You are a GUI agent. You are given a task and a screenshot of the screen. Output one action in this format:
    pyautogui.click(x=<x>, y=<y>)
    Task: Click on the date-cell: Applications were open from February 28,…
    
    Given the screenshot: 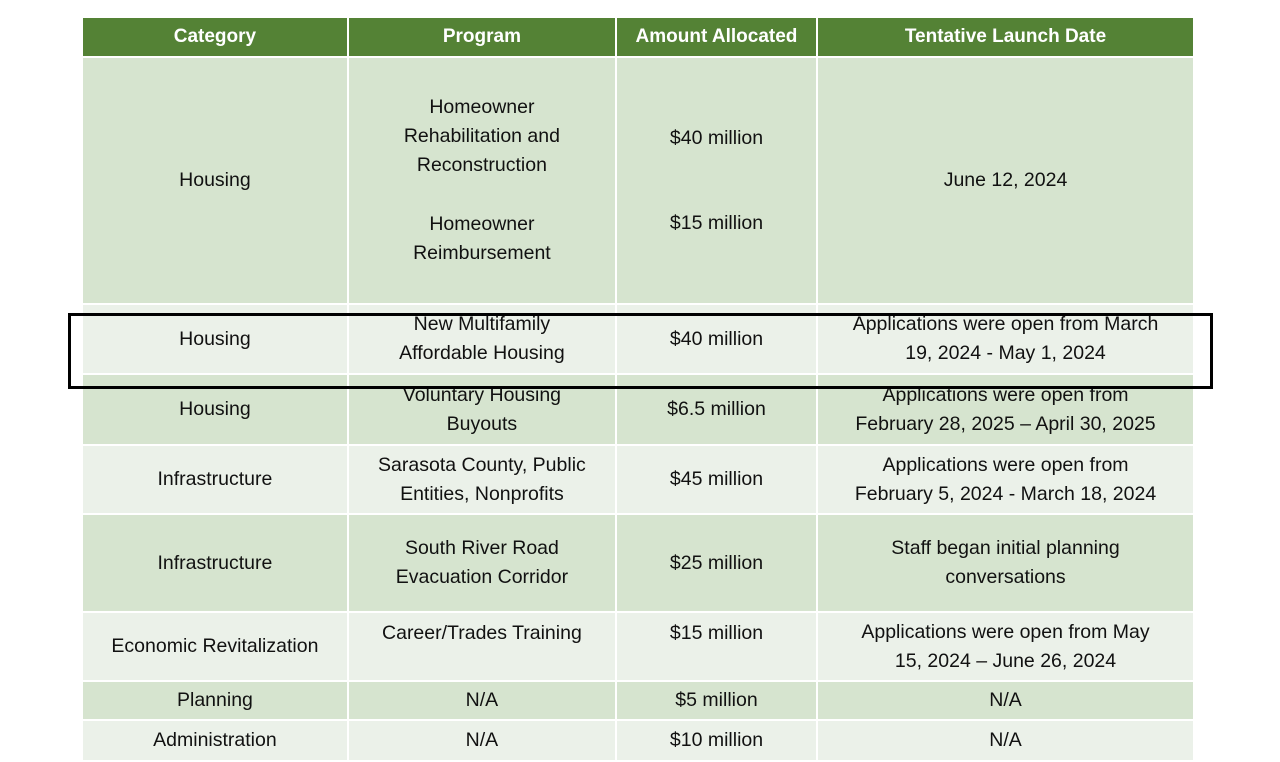 What is the action you would take?
    pyautogui.click(x=1005, y=409)
    